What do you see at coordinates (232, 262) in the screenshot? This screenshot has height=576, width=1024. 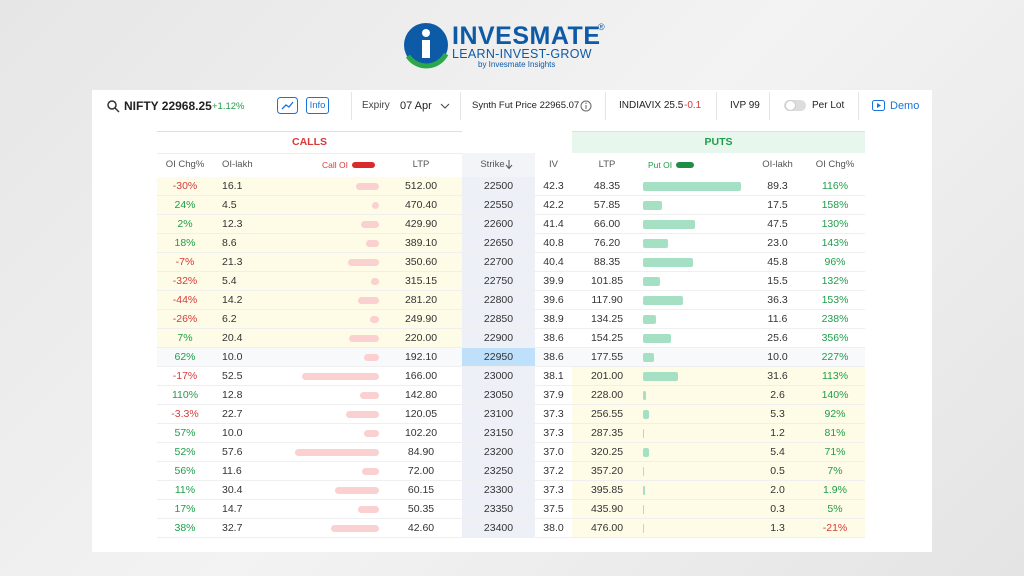 I see `call-oi: 21.3` at bounding box center [232, 262].